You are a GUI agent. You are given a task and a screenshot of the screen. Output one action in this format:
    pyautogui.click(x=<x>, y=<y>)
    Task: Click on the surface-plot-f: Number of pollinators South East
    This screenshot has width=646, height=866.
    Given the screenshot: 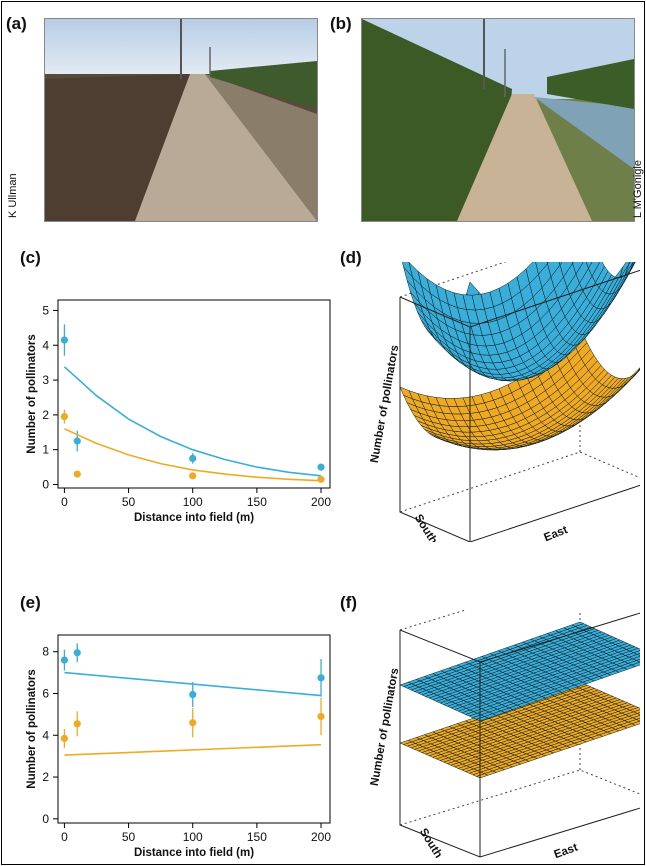 What is the action you would take?
    pyautogui.click(x=504, y=735)
    